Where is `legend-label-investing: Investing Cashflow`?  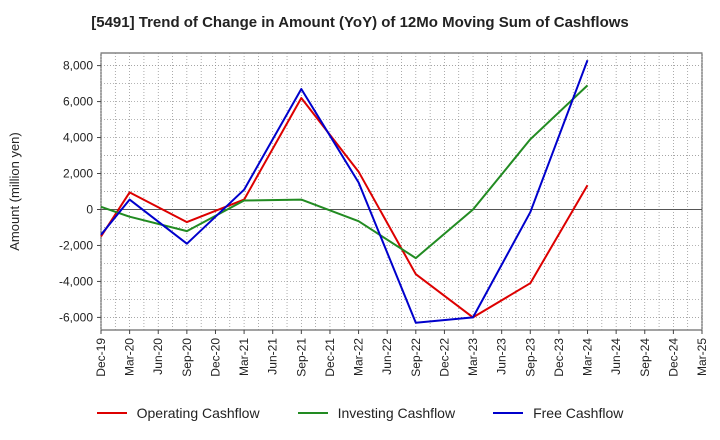
legend-label-investing: Investing Cashflow is located at coordinates (396, 413).